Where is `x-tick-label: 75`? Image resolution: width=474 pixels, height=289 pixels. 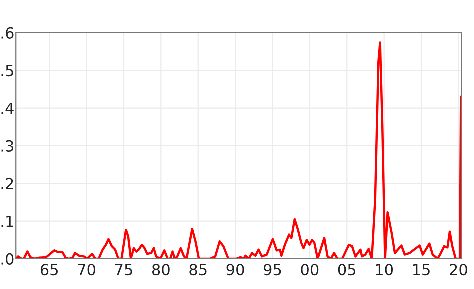
x-tick-label: 75 is located at coordinates (124, 270).